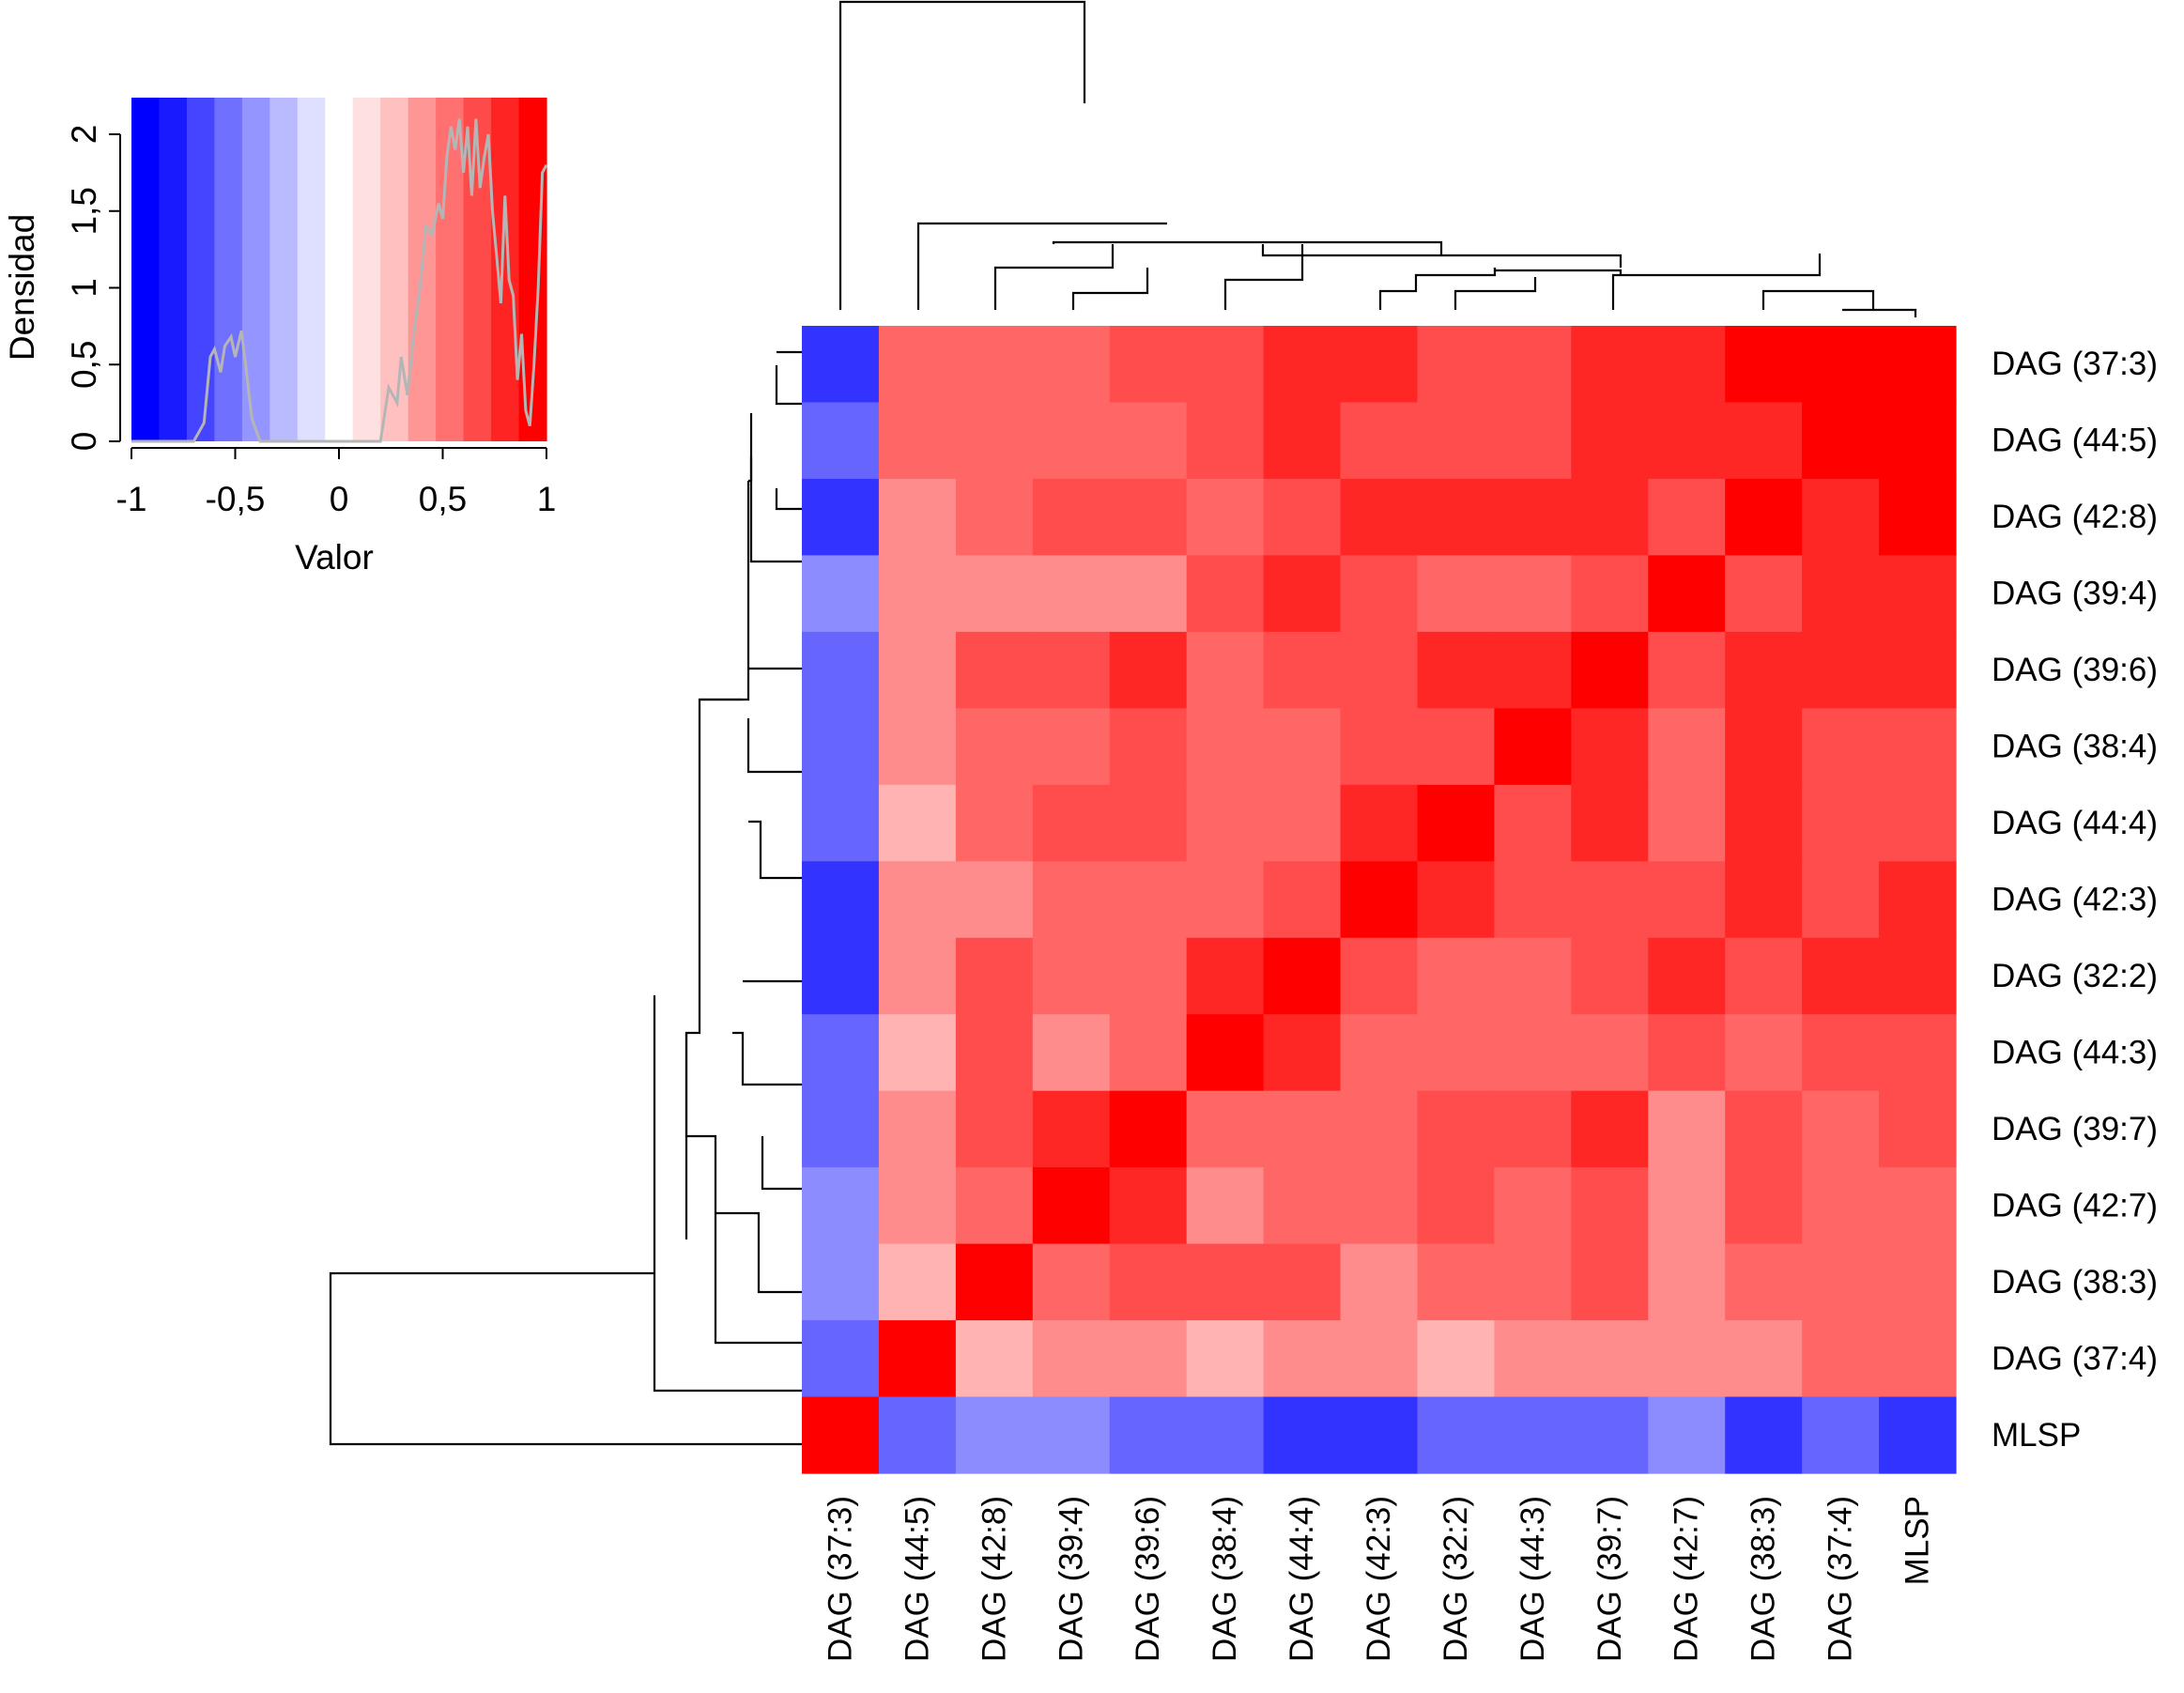 The width and height of the screenshot is (2184, 1693). What do you see at coordinates (2075, 1359) in the screenshot?
I see `row-label: DAG (37:4)` at bounding box center [2075, 1359].